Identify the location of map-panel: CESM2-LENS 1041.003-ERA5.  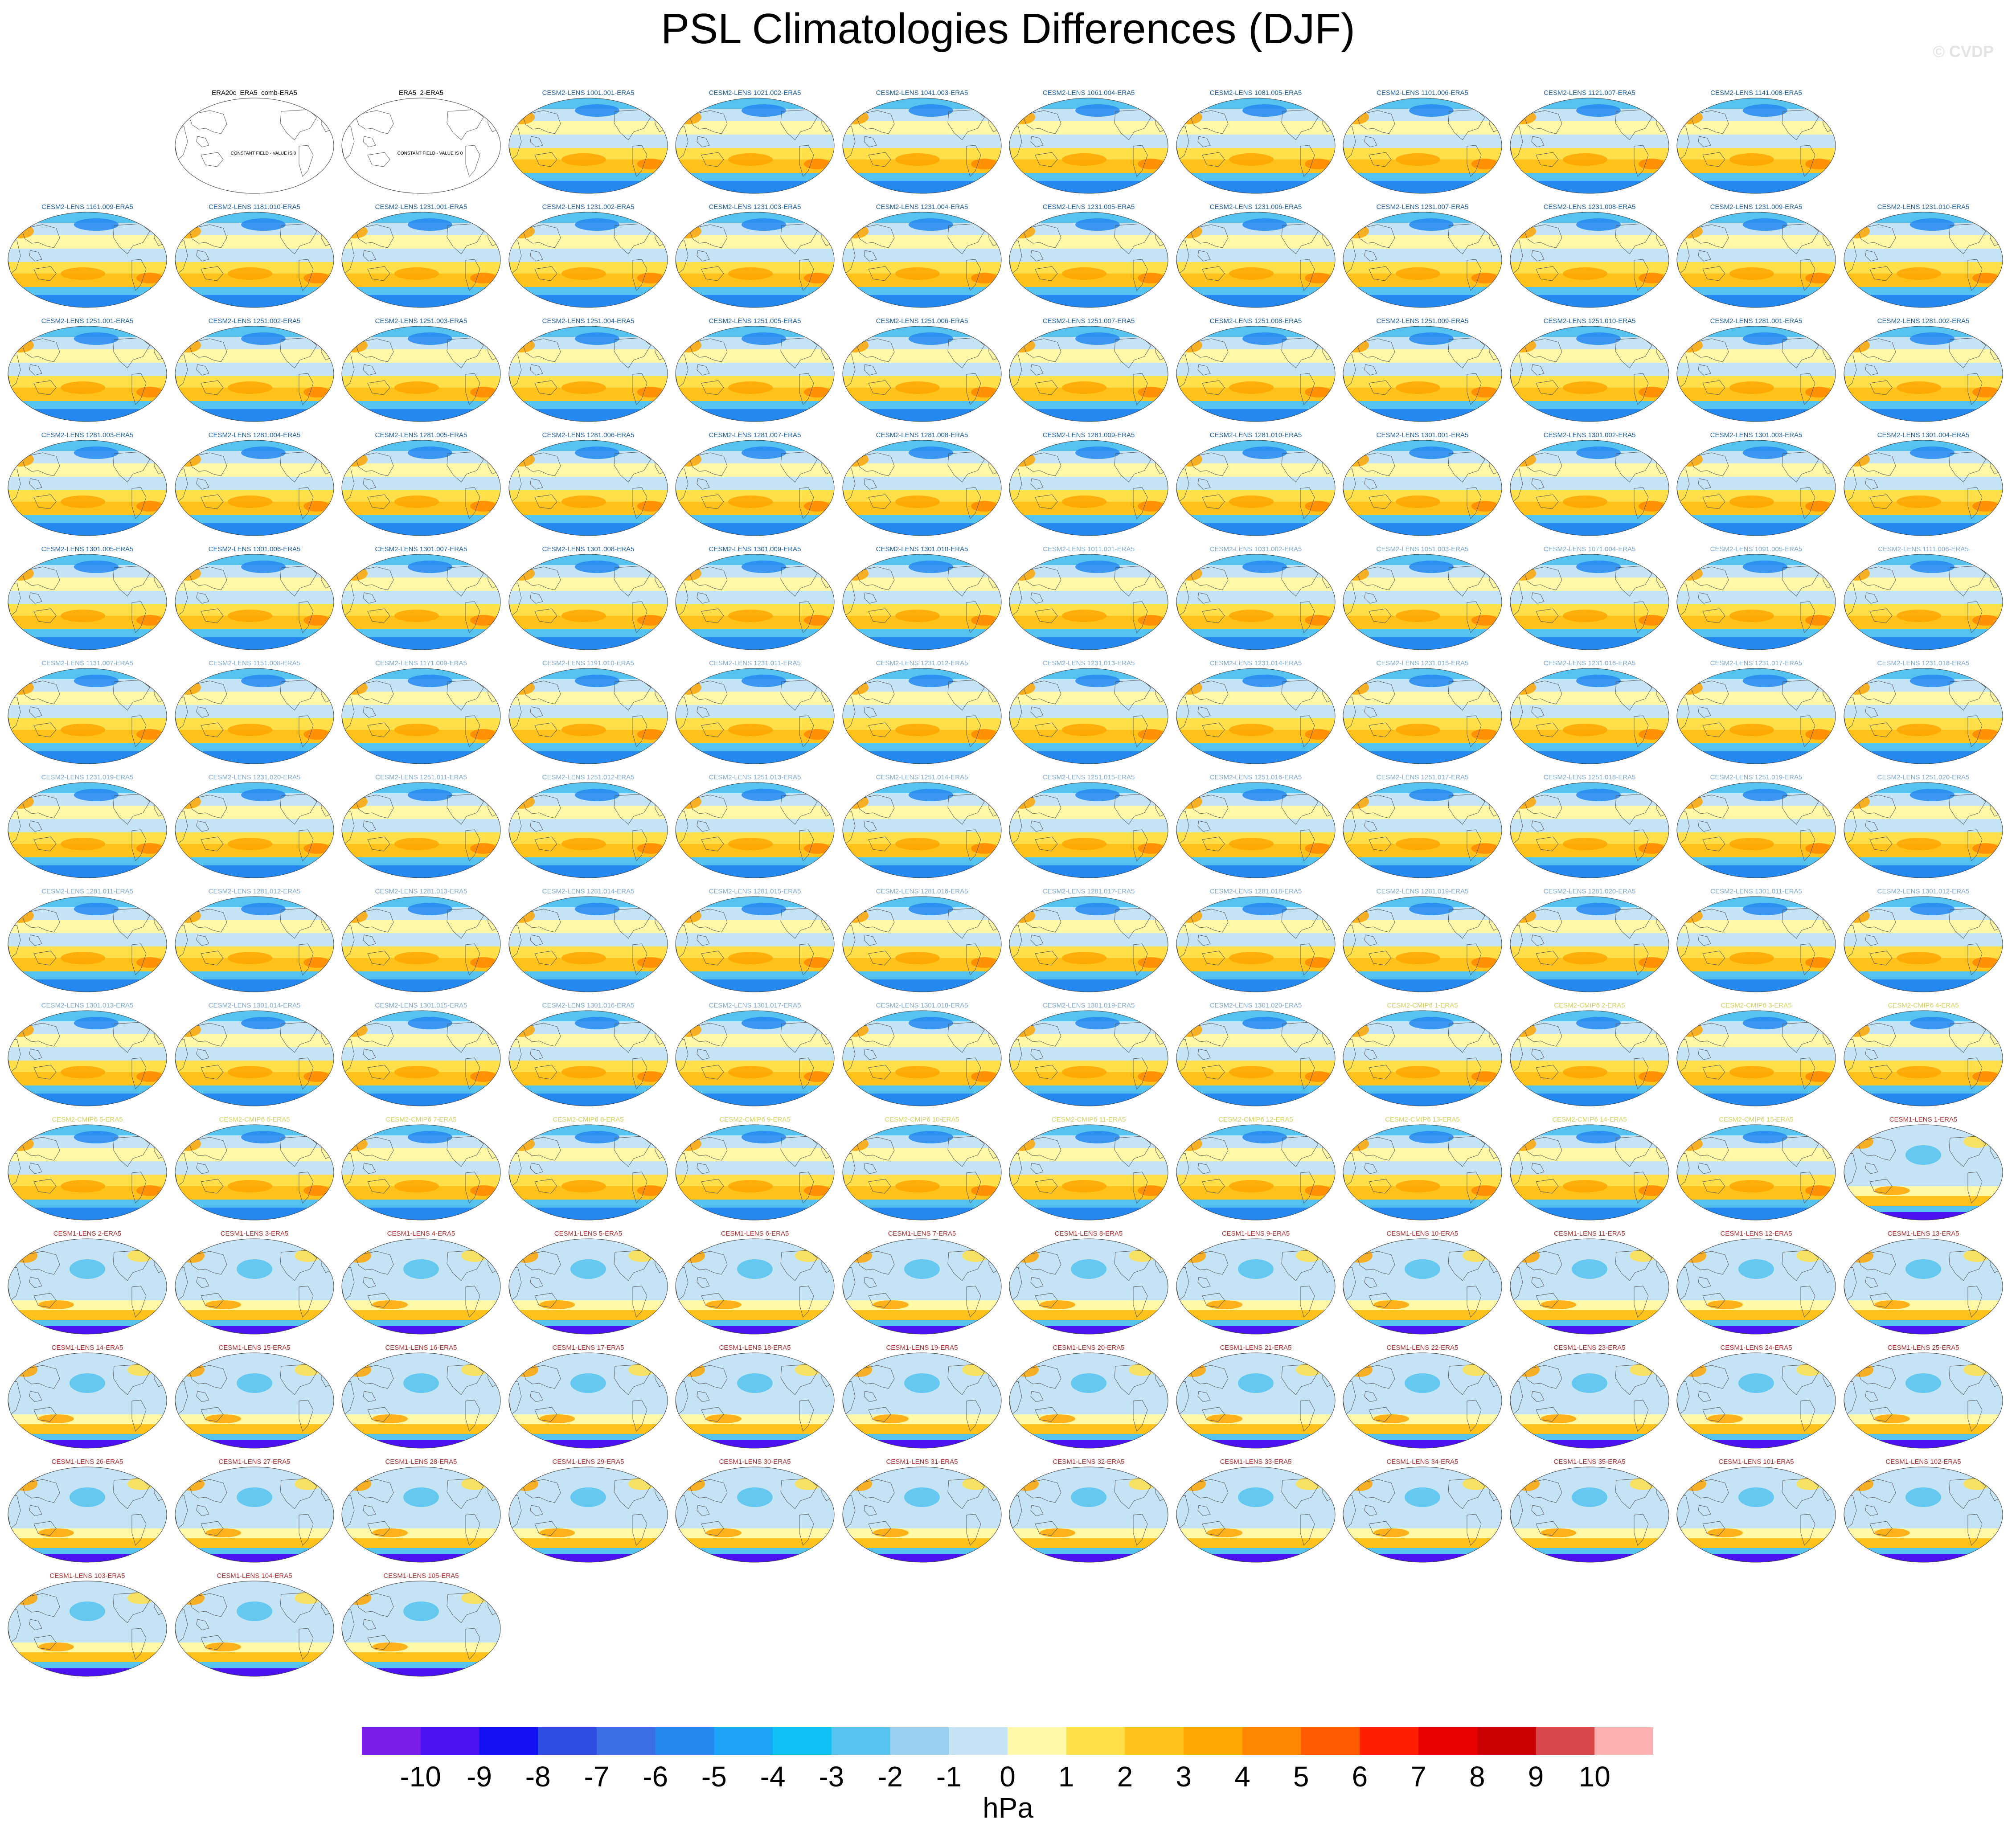
(922, 143).